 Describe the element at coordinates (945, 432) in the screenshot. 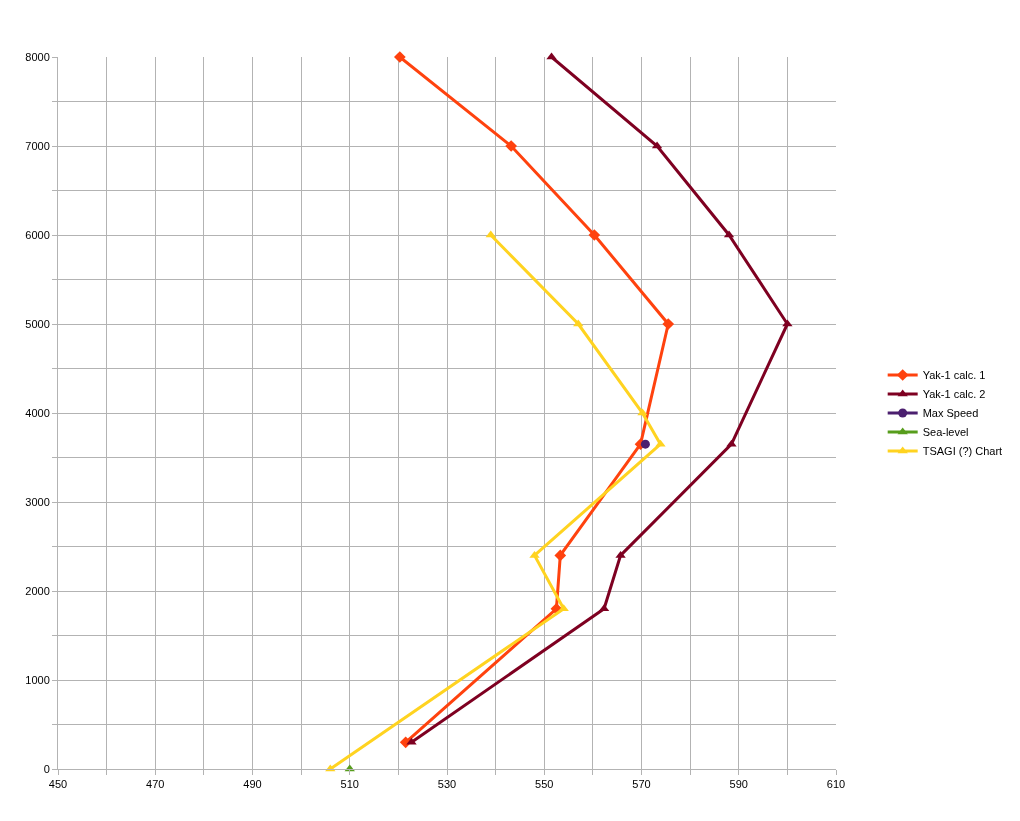

I see `legend-label: Sea-level` at that location.